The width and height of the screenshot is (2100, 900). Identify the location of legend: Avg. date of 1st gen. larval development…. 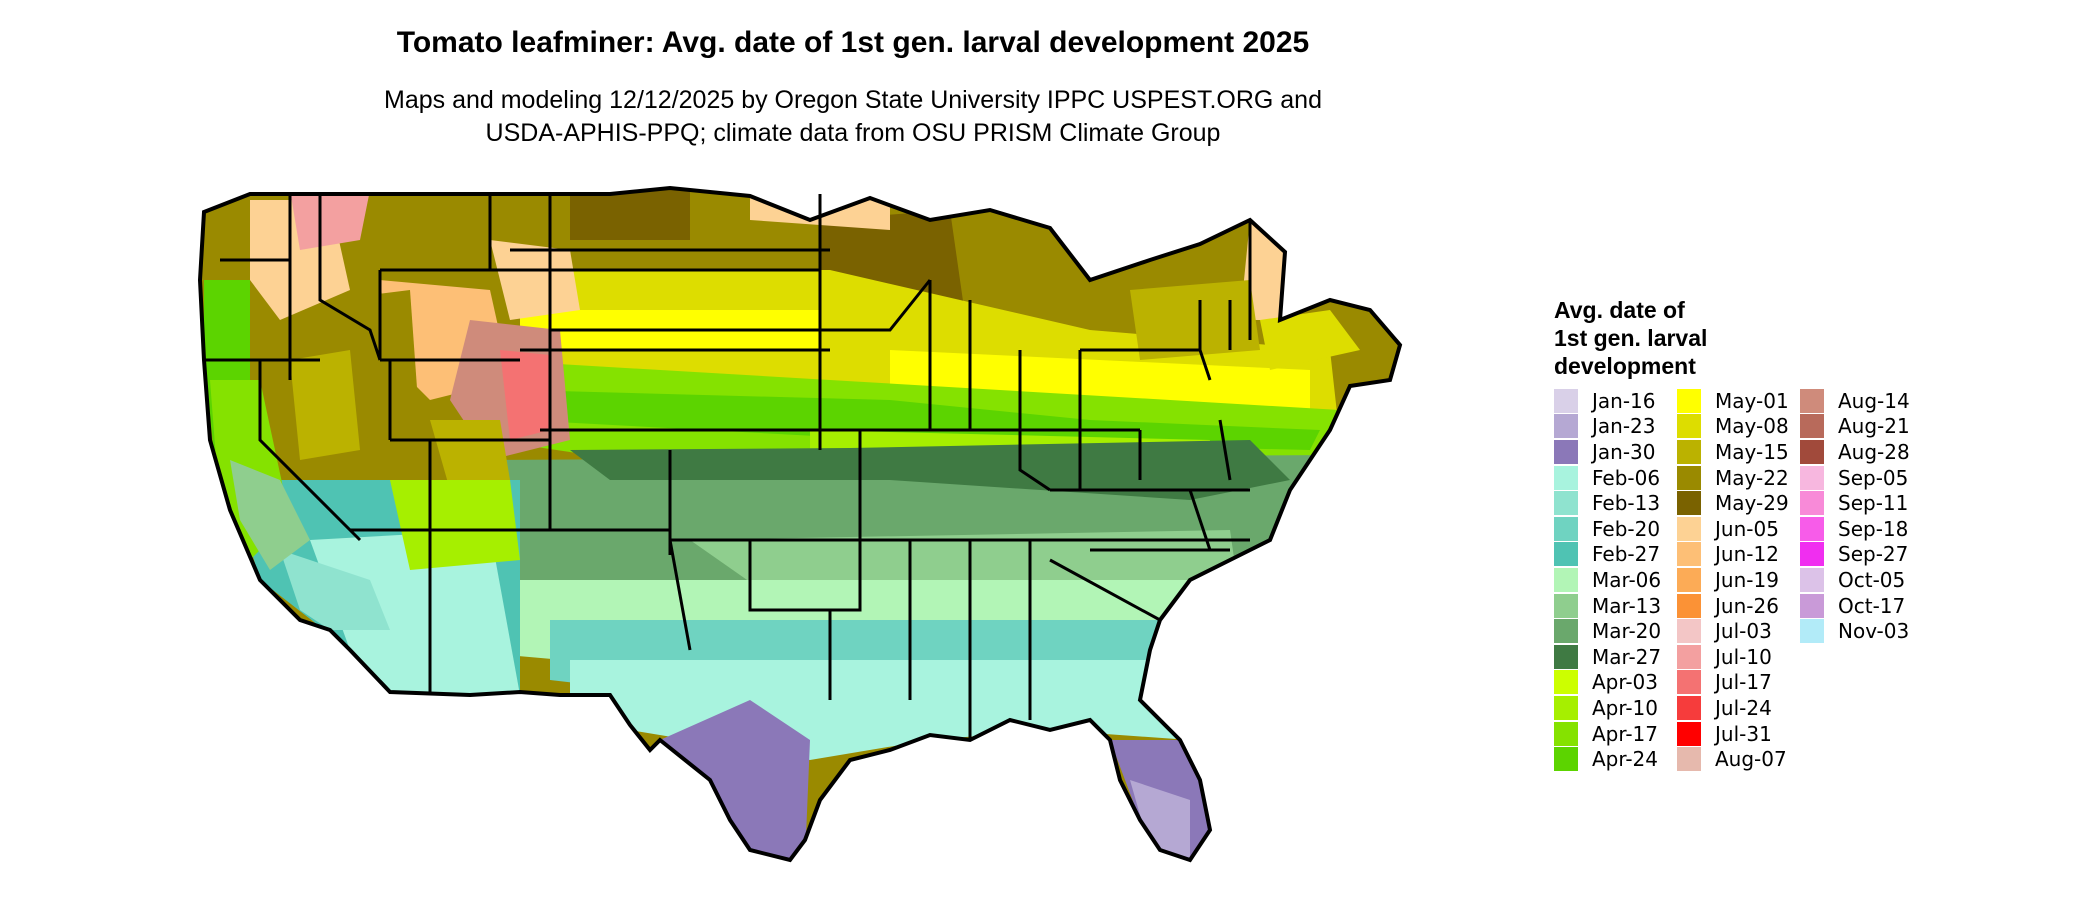
(1732, 534).